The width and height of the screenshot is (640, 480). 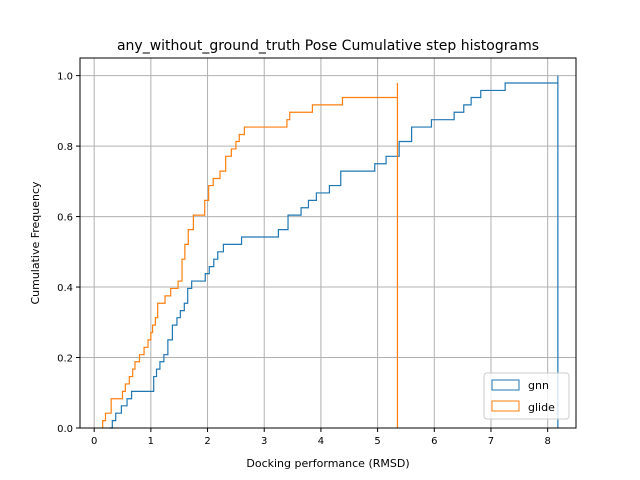 I want to click on x-tick-label: 5, so click(x=377, y=441).